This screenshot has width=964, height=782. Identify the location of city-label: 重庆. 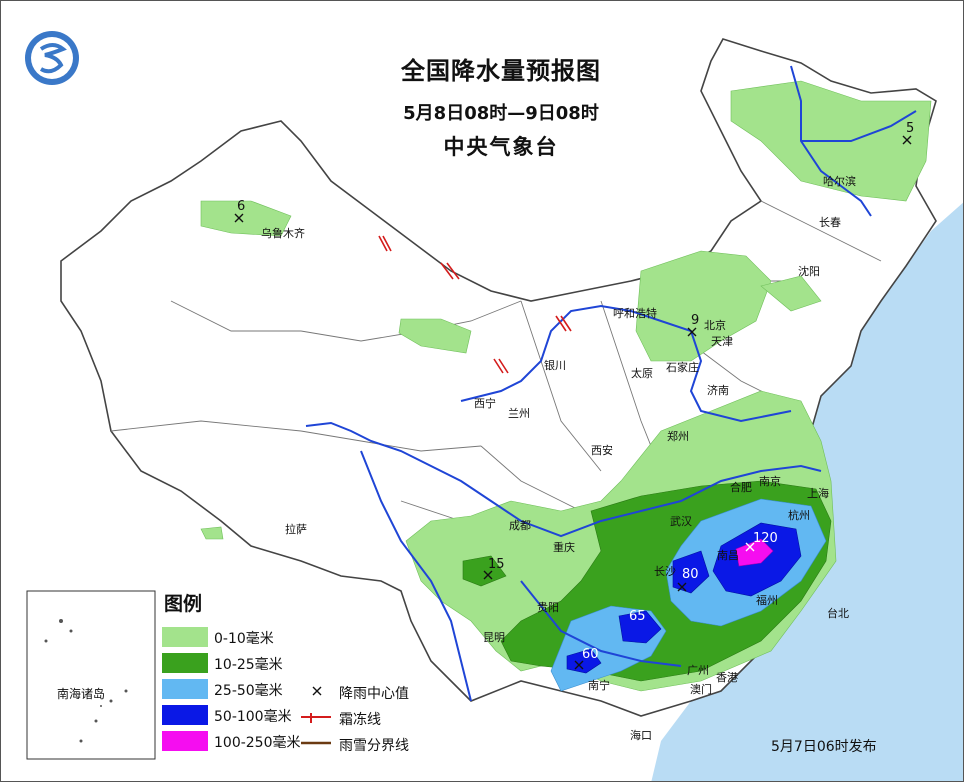
(564, 547).